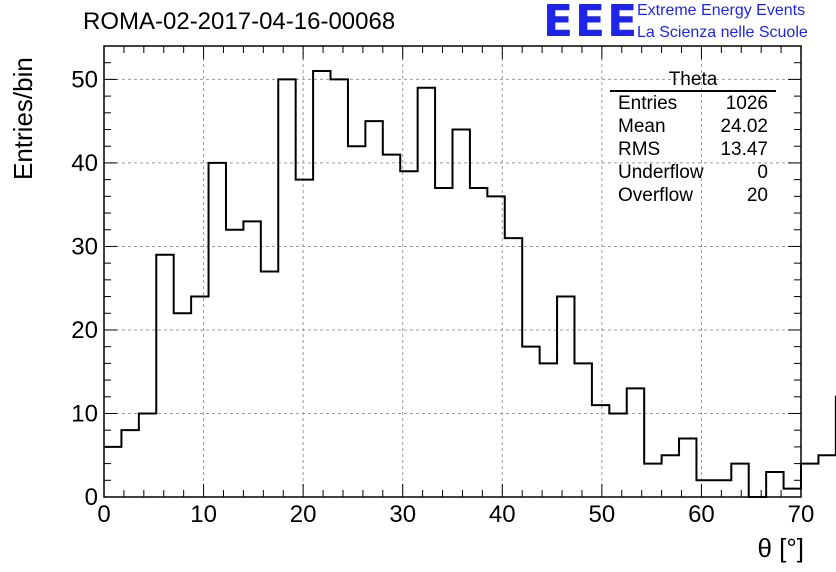 The height and width of the screenshot is (572, 836). What do you see at coordinates (84, 163) in the screenshot?
I see `y-tick-label: 40` at bounding box center [84, 163].